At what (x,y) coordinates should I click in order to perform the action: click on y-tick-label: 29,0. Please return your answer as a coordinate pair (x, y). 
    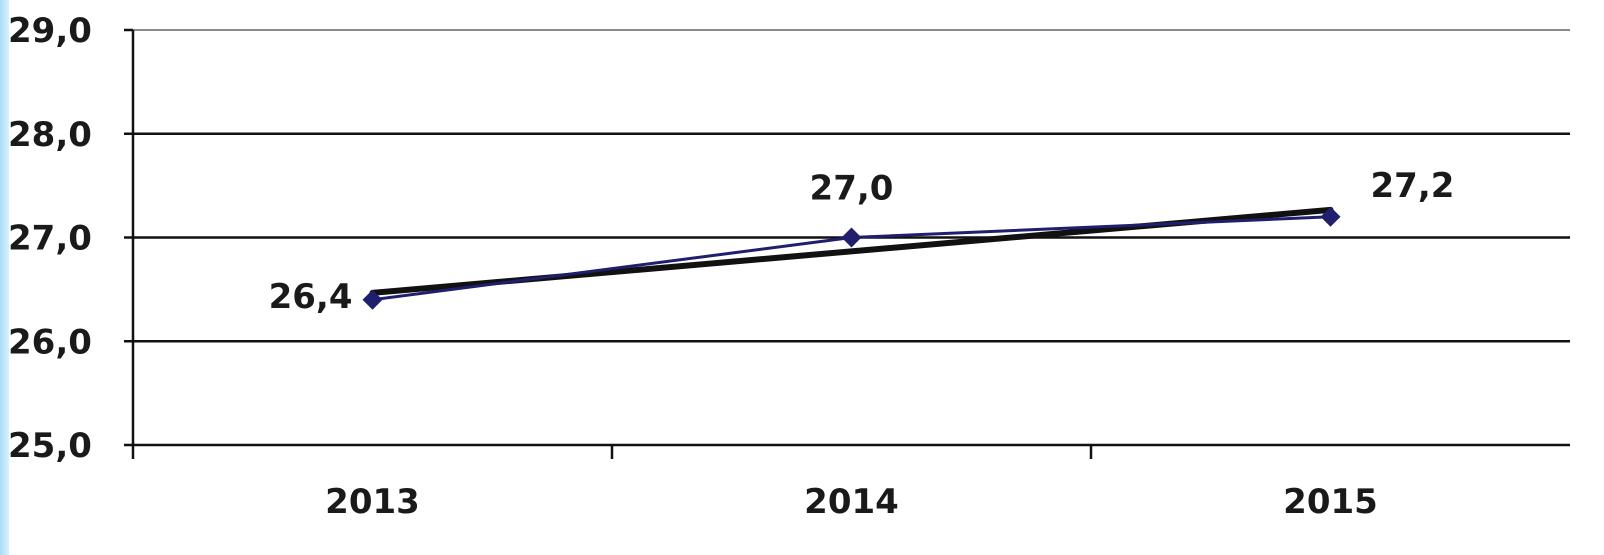
    Looking at the image, I should click on (50, 31).